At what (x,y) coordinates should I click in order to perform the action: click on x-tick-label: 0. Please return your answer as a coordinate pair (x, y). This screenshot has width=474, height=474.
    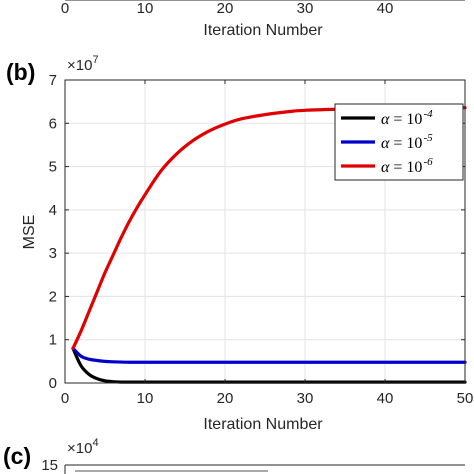
    Looking at the image, I should click on (65, 398).